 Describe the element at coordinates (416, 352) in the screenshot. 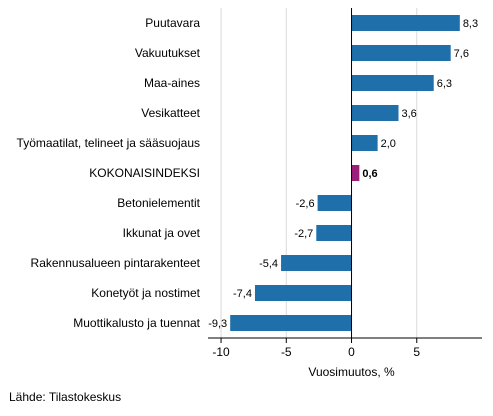

I see `x-tick-label: 5` at that location.